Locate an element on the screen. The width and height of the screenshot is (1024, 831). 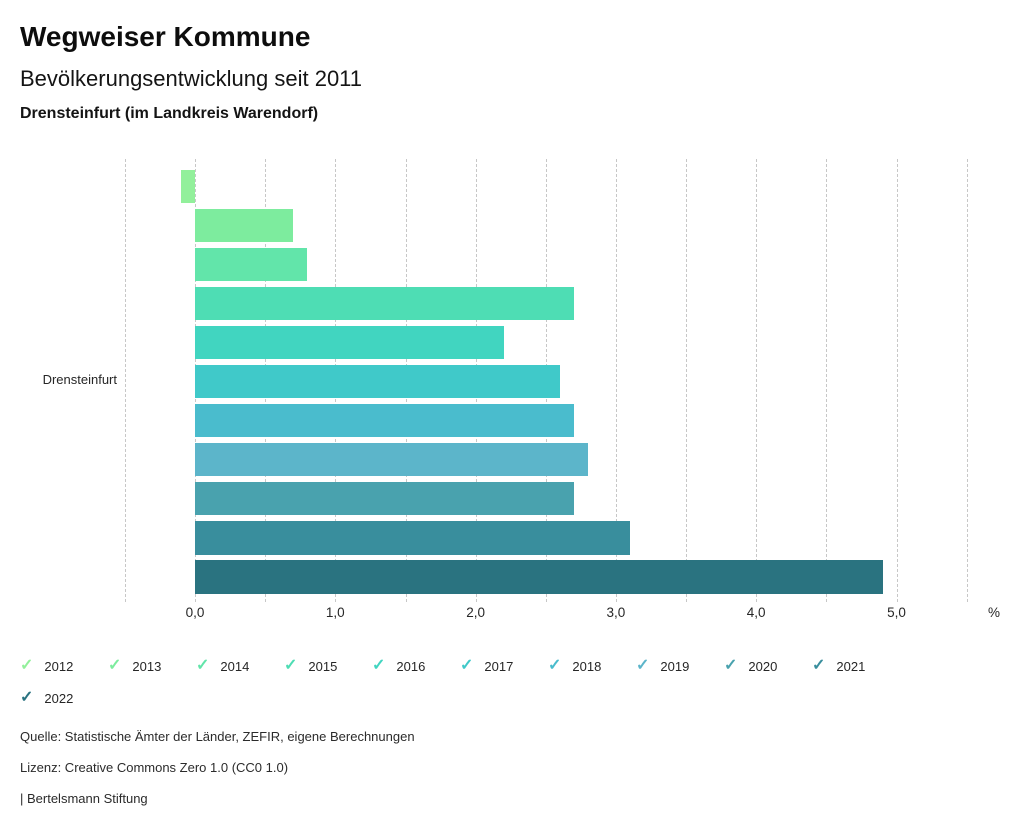
x-tick-label: 3,0 is located at coordinates (616, 612).